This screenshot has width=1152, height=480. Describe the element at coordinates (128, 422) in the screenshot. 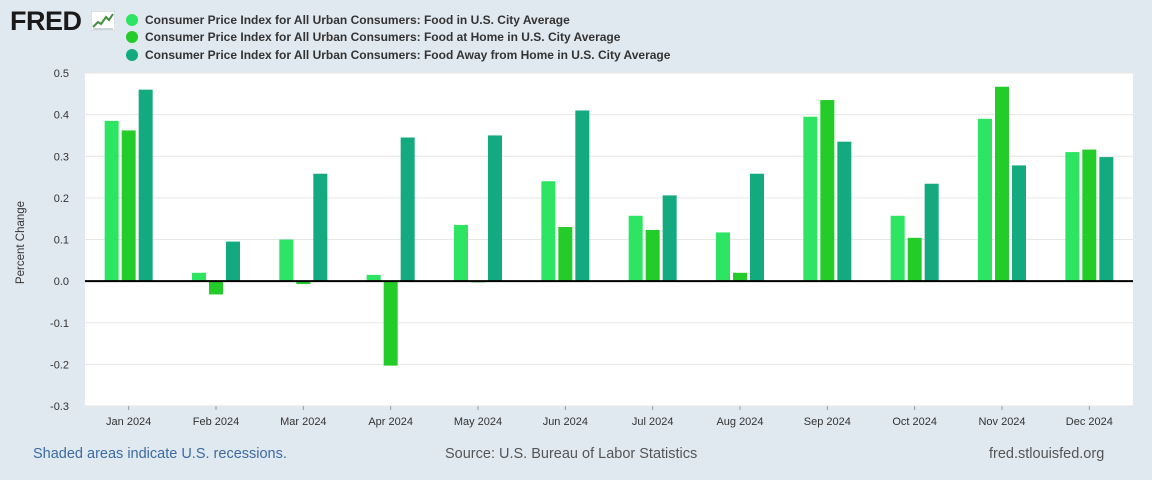

I see `x-tick-label: Jan 2024` at that location.